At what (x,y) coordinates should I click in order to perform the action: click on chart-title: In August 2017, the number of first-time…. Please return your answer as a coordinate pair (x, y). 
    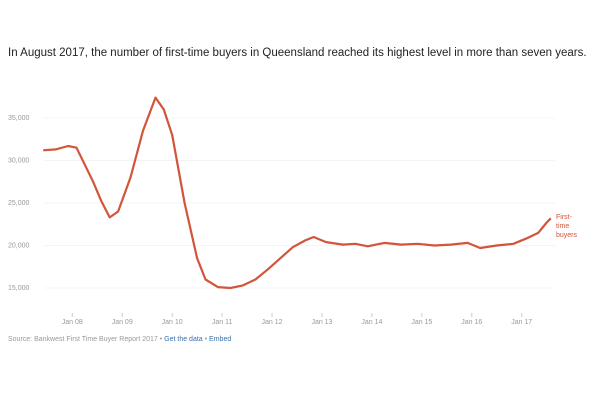
    Looking at the image, I should click on (297, 53).